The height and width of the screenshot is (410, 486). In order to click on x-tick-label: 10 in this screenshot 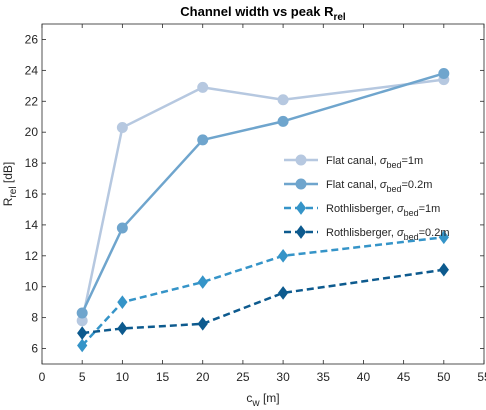, I will do `click(123, 377)`.